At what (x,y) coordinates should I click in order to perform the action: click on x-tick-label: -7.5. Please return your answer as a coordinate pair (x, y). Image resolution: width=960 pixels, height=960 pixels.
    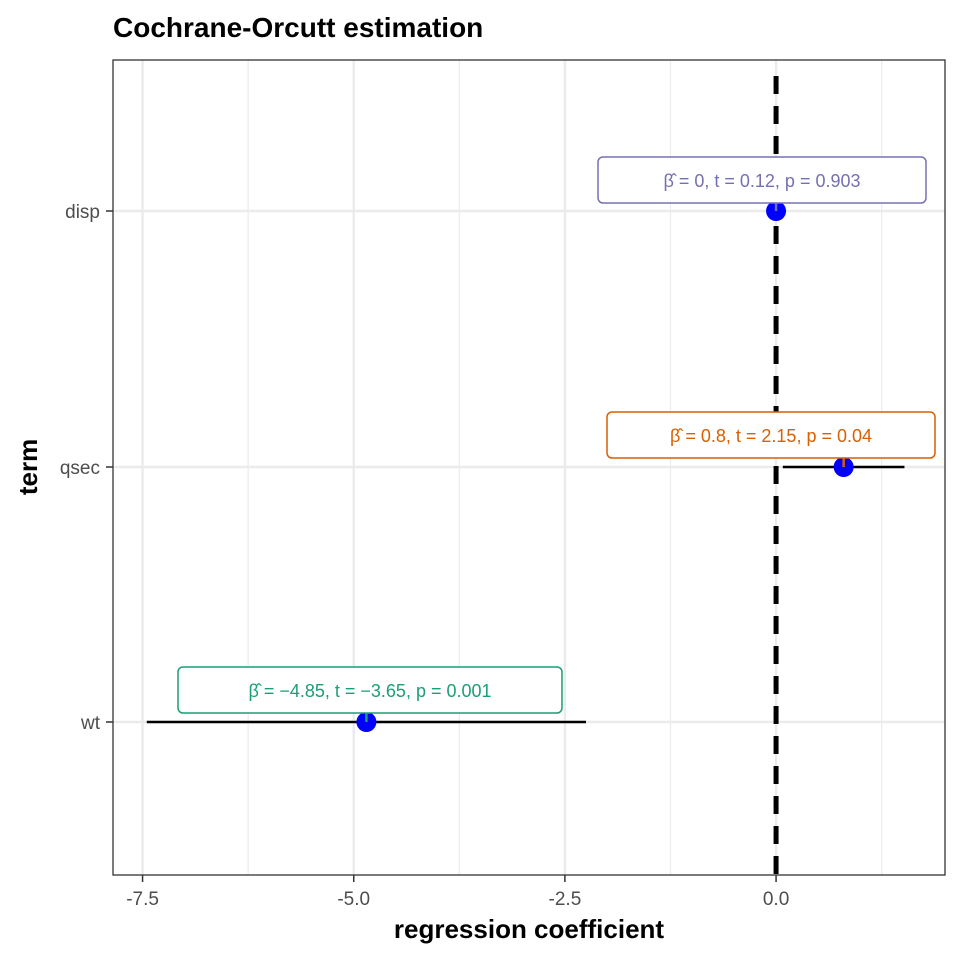
    Looking at the image, I should click on (142, 899).